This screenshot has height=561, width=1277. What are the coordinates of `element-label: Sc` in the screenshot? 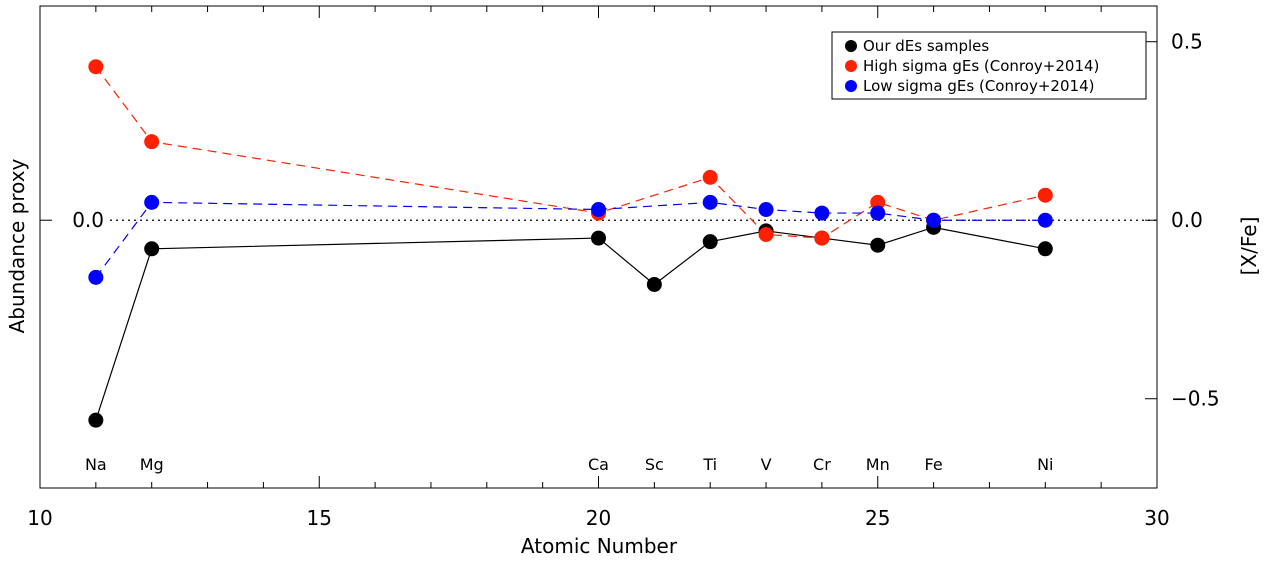 It's located at (654, 464).